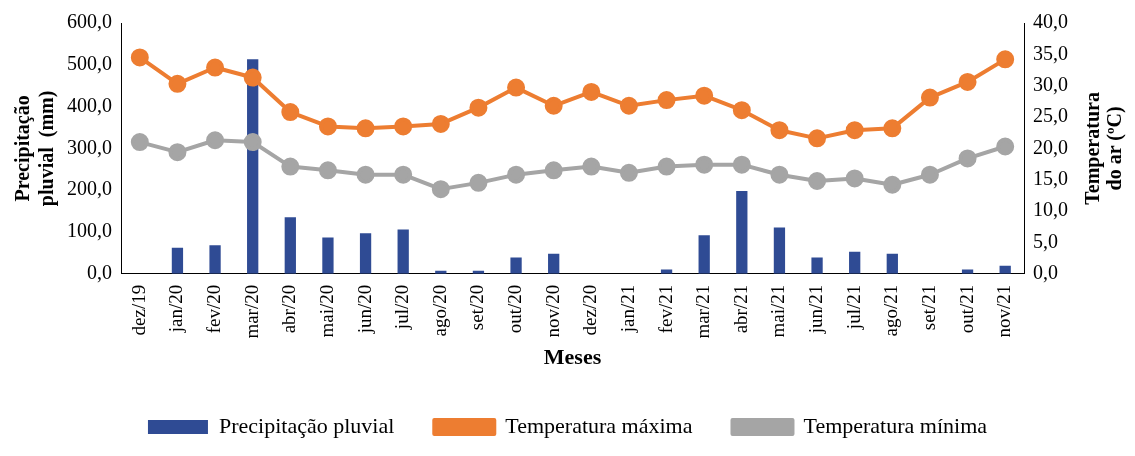  What do you see at coordinates (627, 309) in the screenshot?
I see `x-tick-label: jan/21` at bounding box center [627, 309].